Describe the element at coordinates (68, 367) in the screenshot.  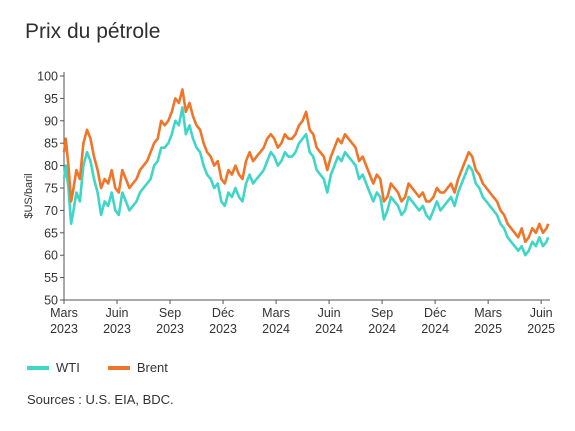
I see `legend-label-wti: WTI` at that location.